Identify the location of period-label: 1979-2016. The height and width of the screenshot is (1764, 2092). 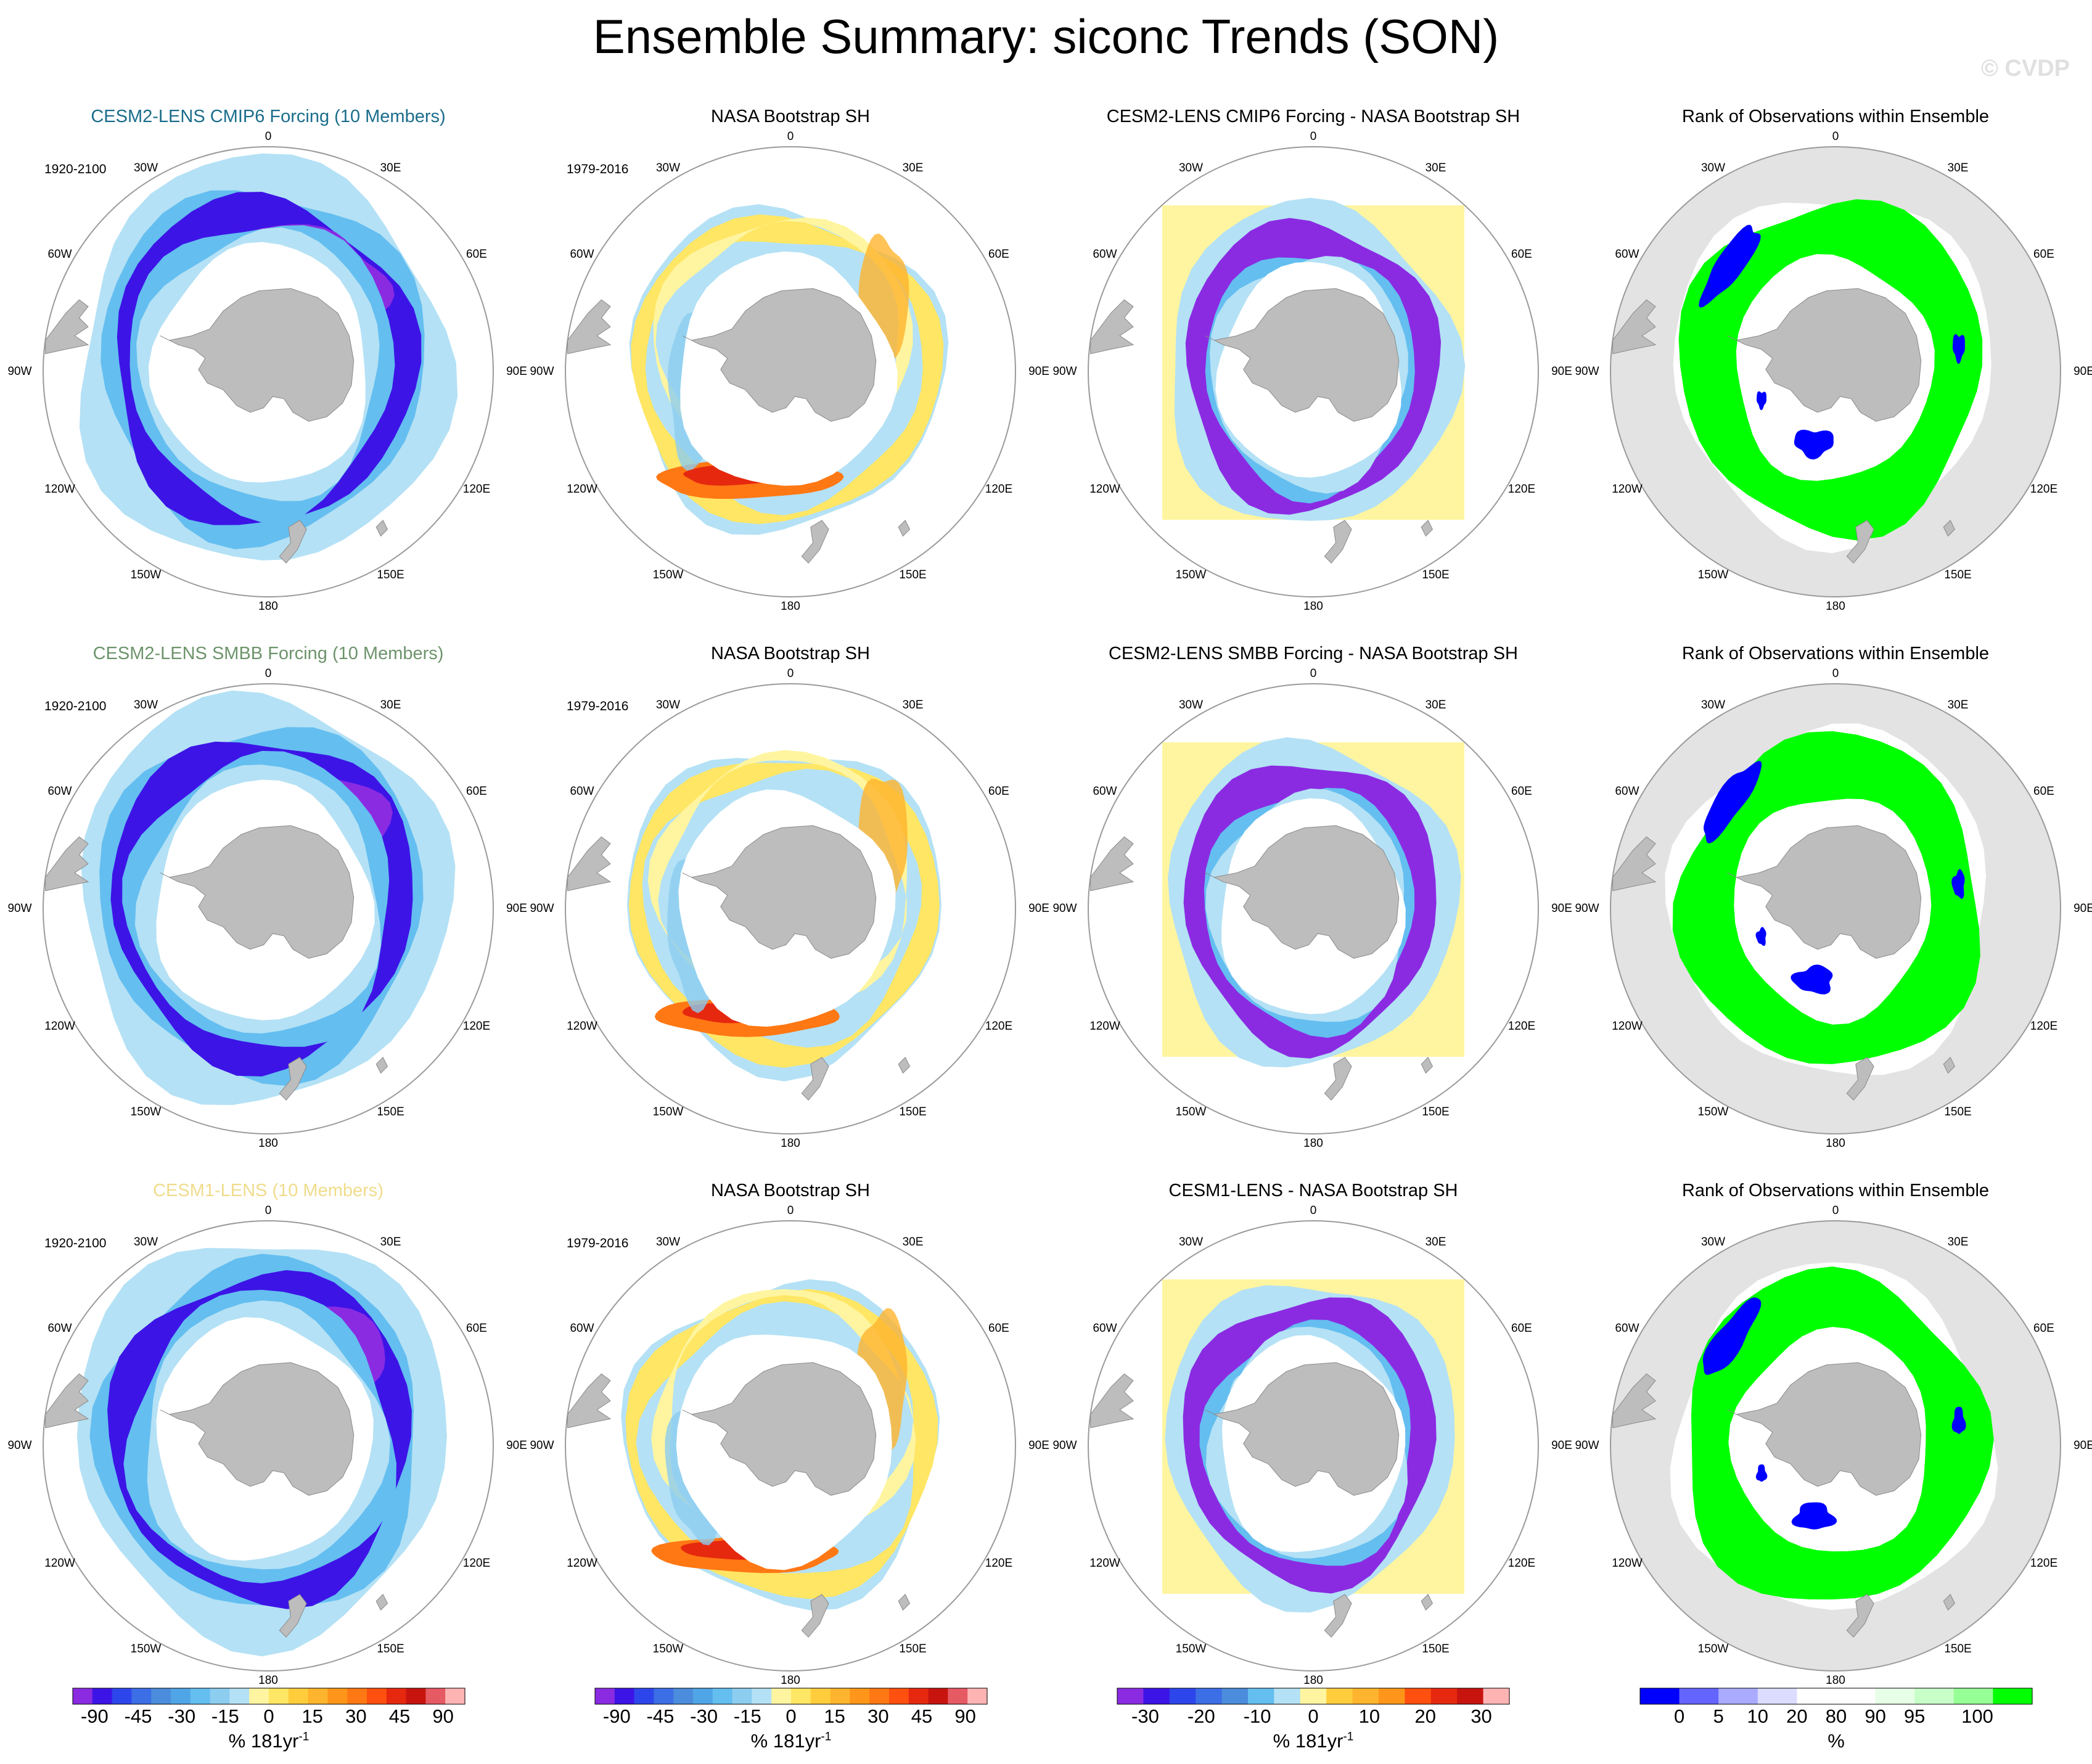
(598, 706).